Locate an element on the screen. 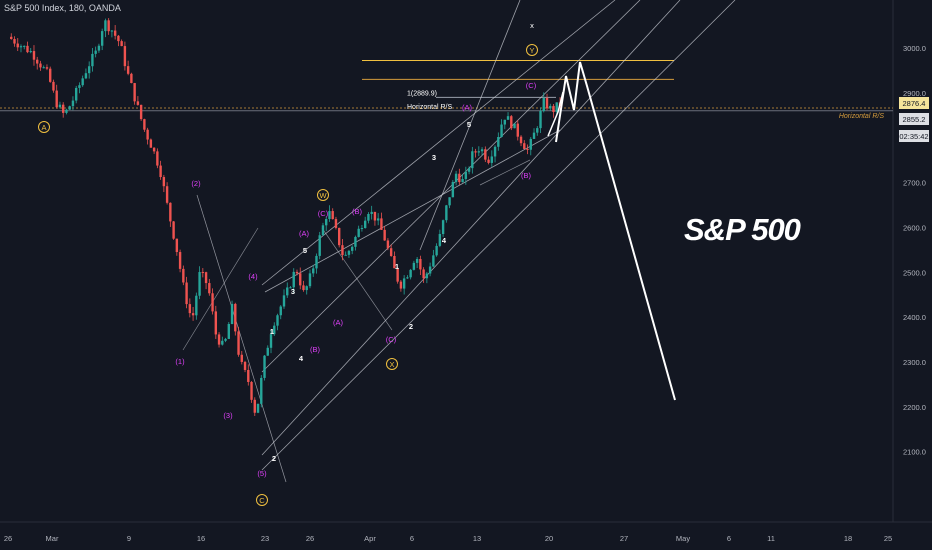 The width and height of the screenshot is (932, 550). wave-label: (1) is located at coordinates (180, 361).